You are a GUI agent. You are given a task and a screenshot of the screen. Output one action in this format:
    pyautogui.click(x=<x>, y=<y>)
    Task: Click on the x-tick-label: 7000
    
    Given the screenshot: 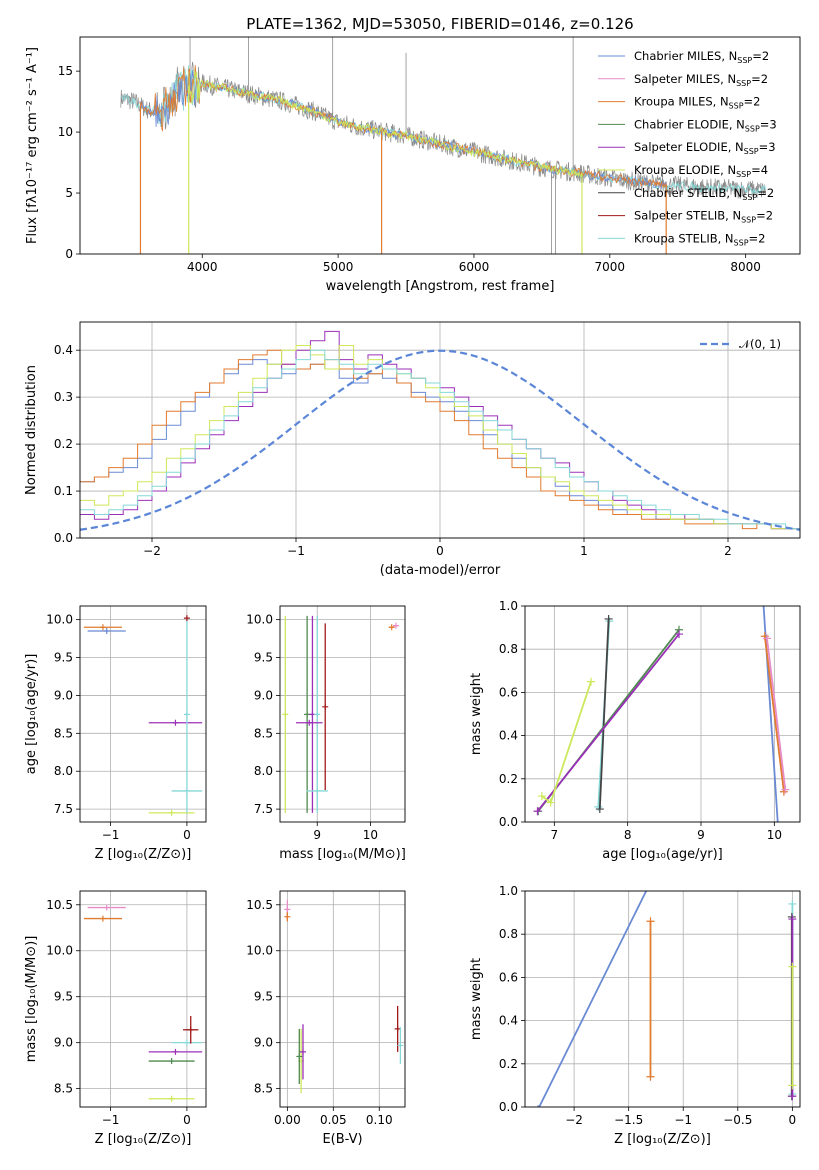 What is the action you would take?
    pyautogui.click(x=610, y=267)
    